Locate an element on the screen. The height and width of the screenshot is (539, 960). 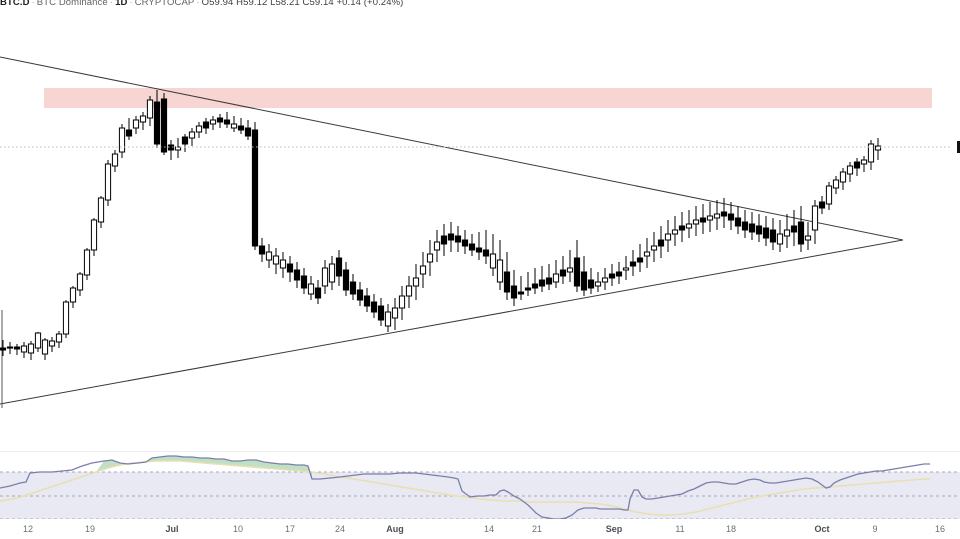
time-axis-tick-17: 17 is located at coordinates (290, 529).